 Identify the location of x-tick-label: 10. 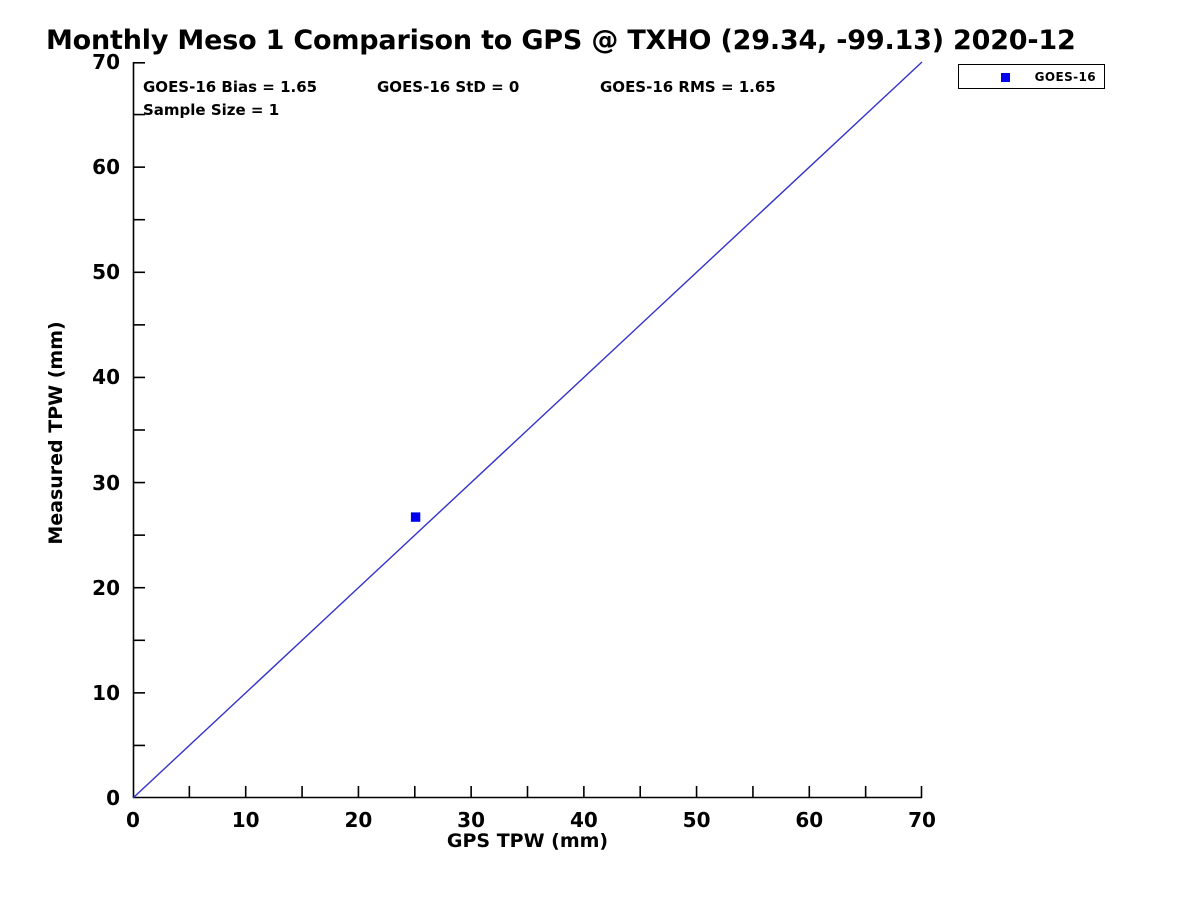
(245, 820).